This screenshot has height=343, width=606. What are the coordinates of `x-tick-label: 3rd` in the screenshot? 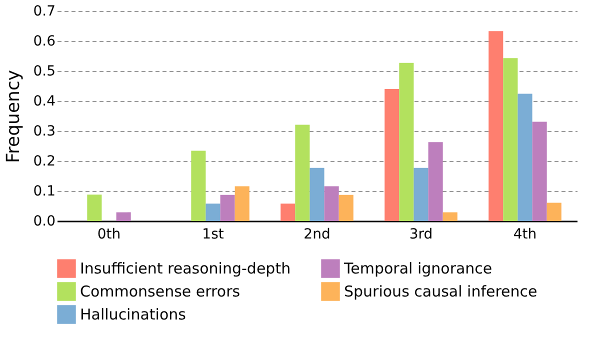 It's located at (421, 234).